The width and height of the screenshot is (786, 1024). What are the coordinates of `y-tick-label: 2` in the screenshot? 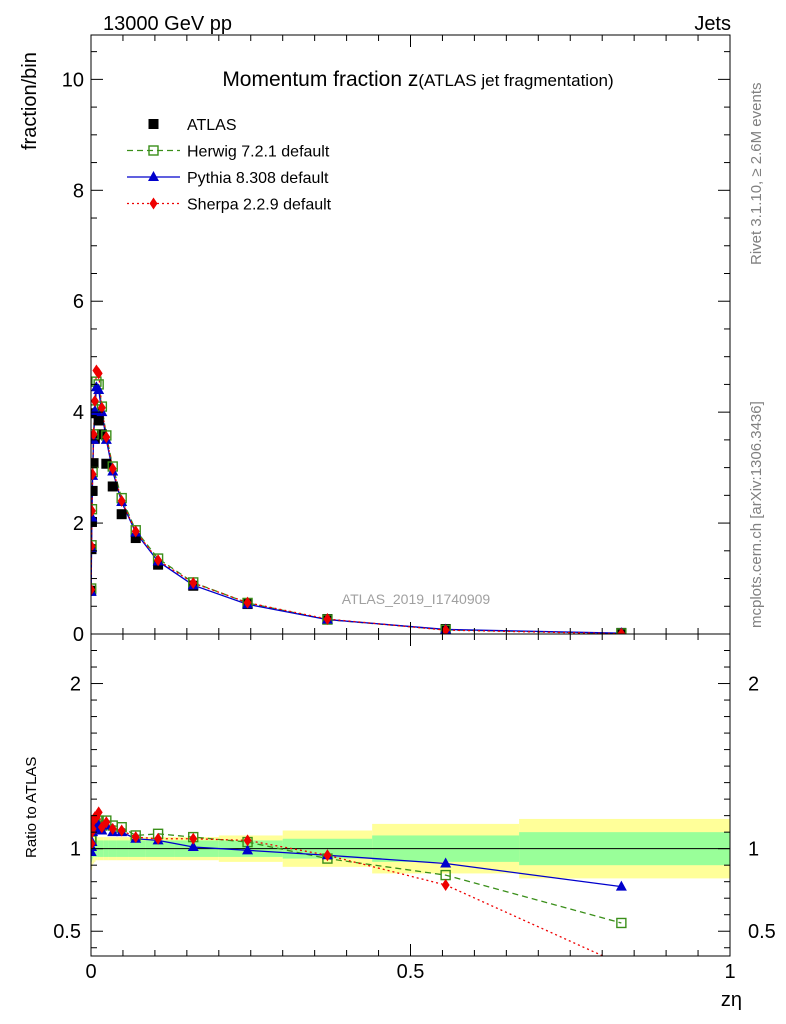 It's located at (78, 524).